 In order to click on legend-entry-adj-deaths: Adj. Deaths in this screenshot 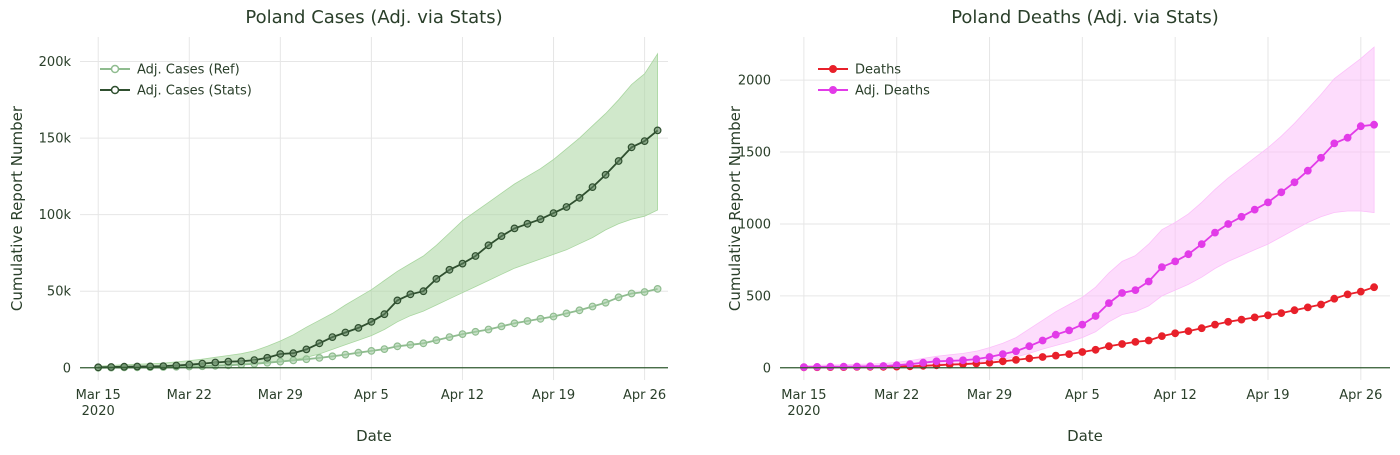, I will do `click(892, 91)`.